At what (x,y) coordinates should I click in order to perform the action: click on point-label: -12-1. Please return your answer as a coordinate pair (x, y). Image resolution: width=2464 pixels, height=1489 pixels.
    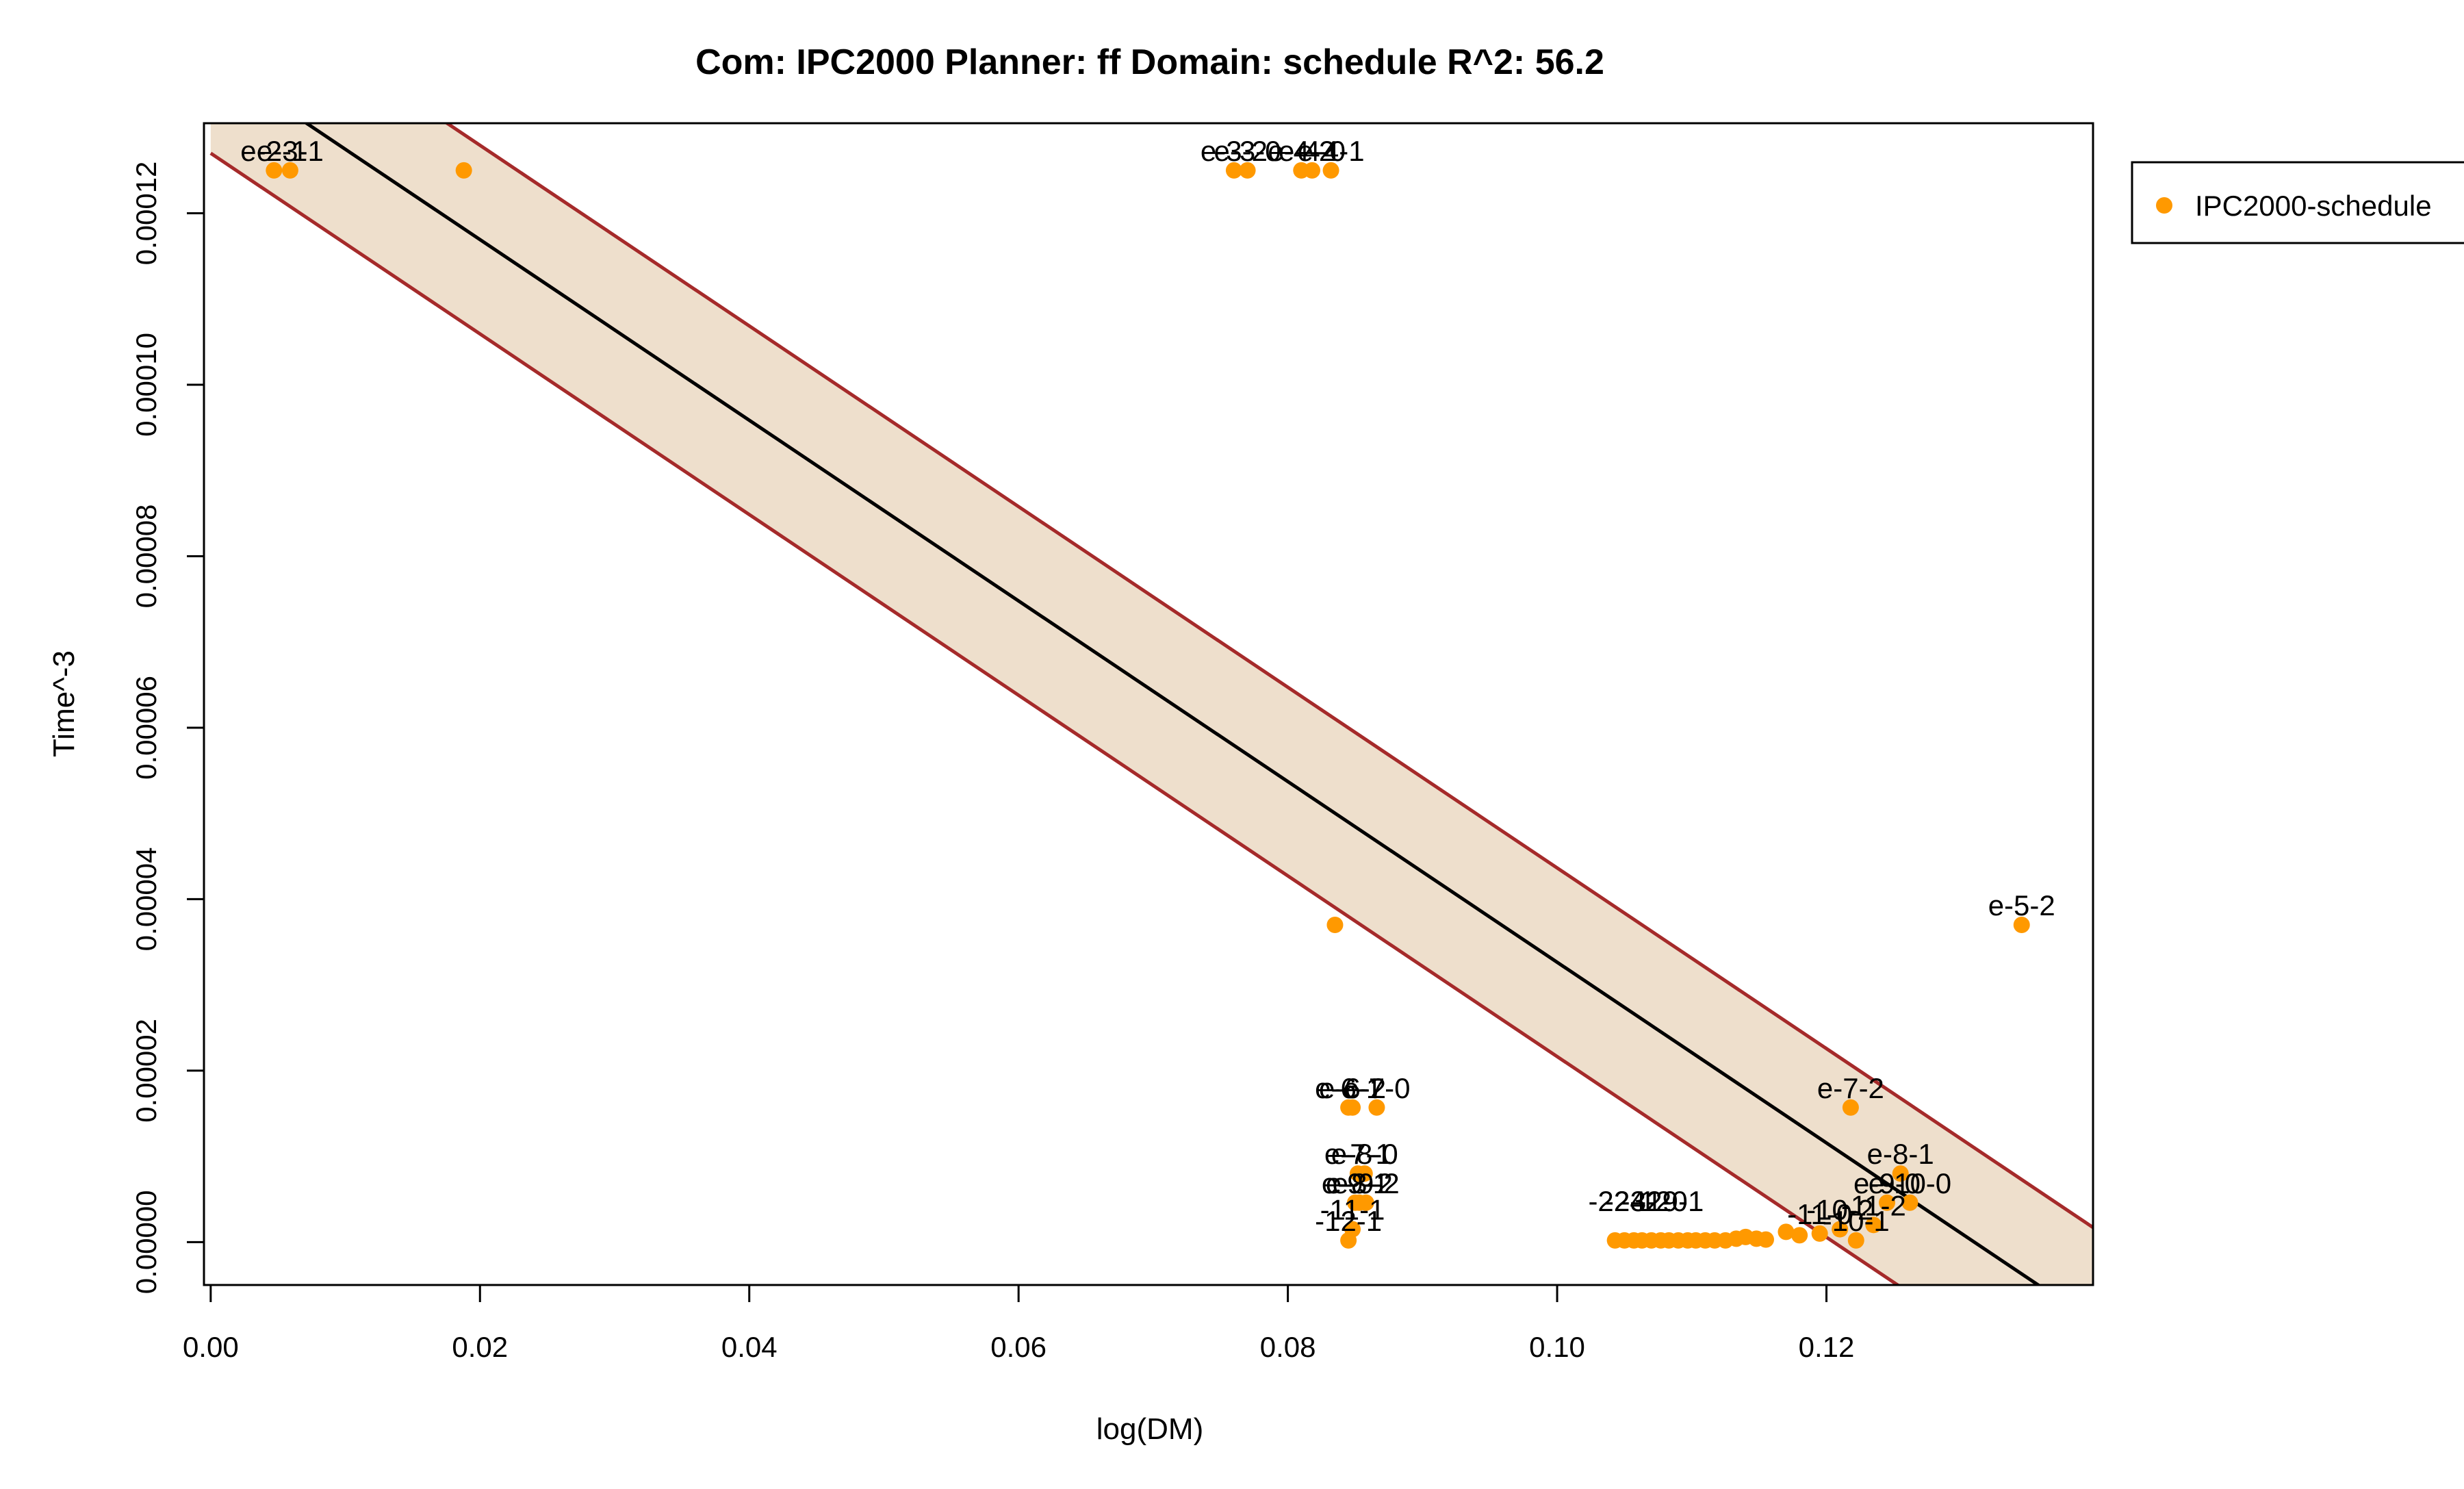
    Looking at the image, I should click on (1348, 1221).